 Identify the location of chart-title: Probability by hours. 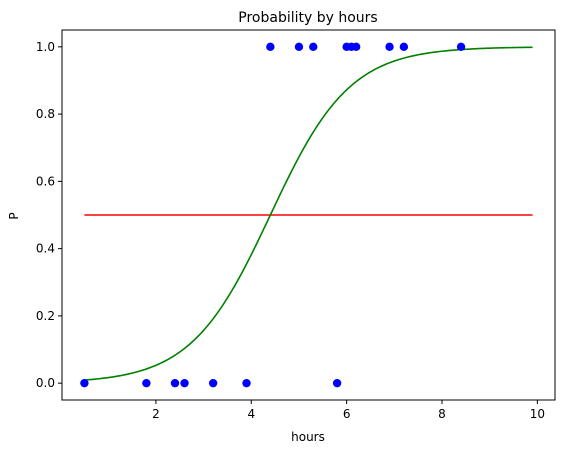
(307, 18).